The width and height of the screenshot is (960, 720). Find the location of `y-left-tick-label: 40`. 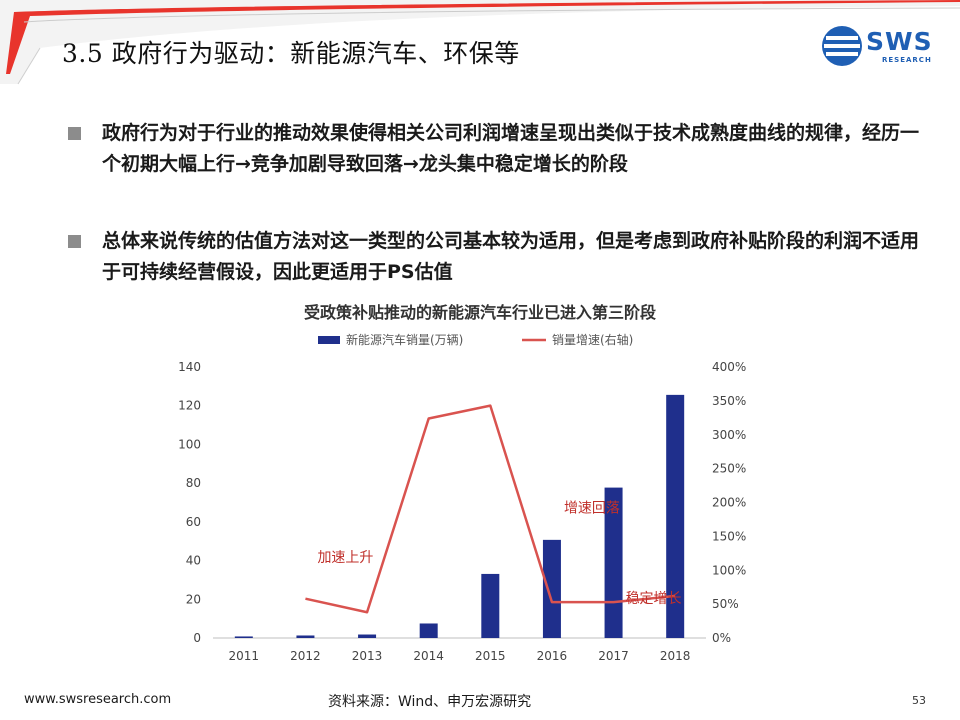

y-left-tick-label: 40 is located at coordinates (193, 561).